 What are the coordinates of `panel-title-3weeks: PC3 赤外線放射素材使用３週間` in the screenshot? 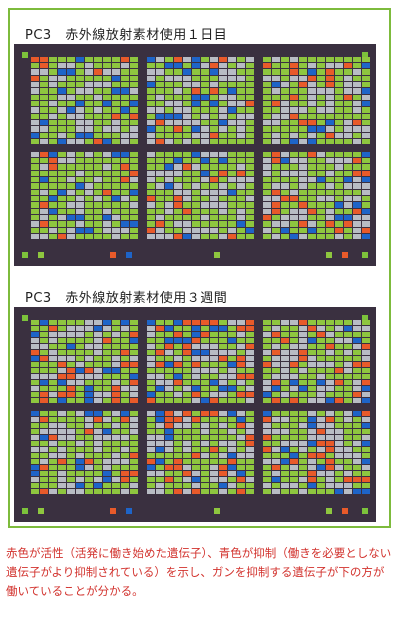 It's located at (126, 298).